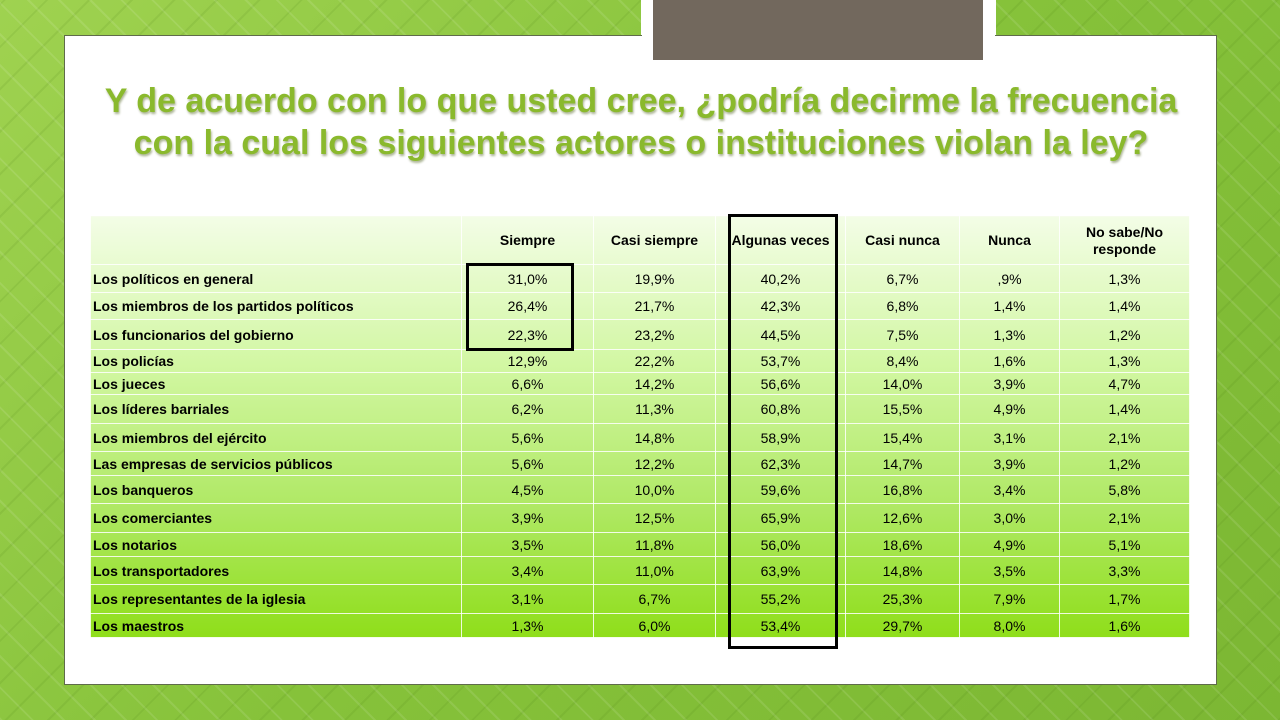 The width and height of the screenshot is (1280, 720). I want to click on row-label: Los funcionarios del gobierno, so click(276, 334).